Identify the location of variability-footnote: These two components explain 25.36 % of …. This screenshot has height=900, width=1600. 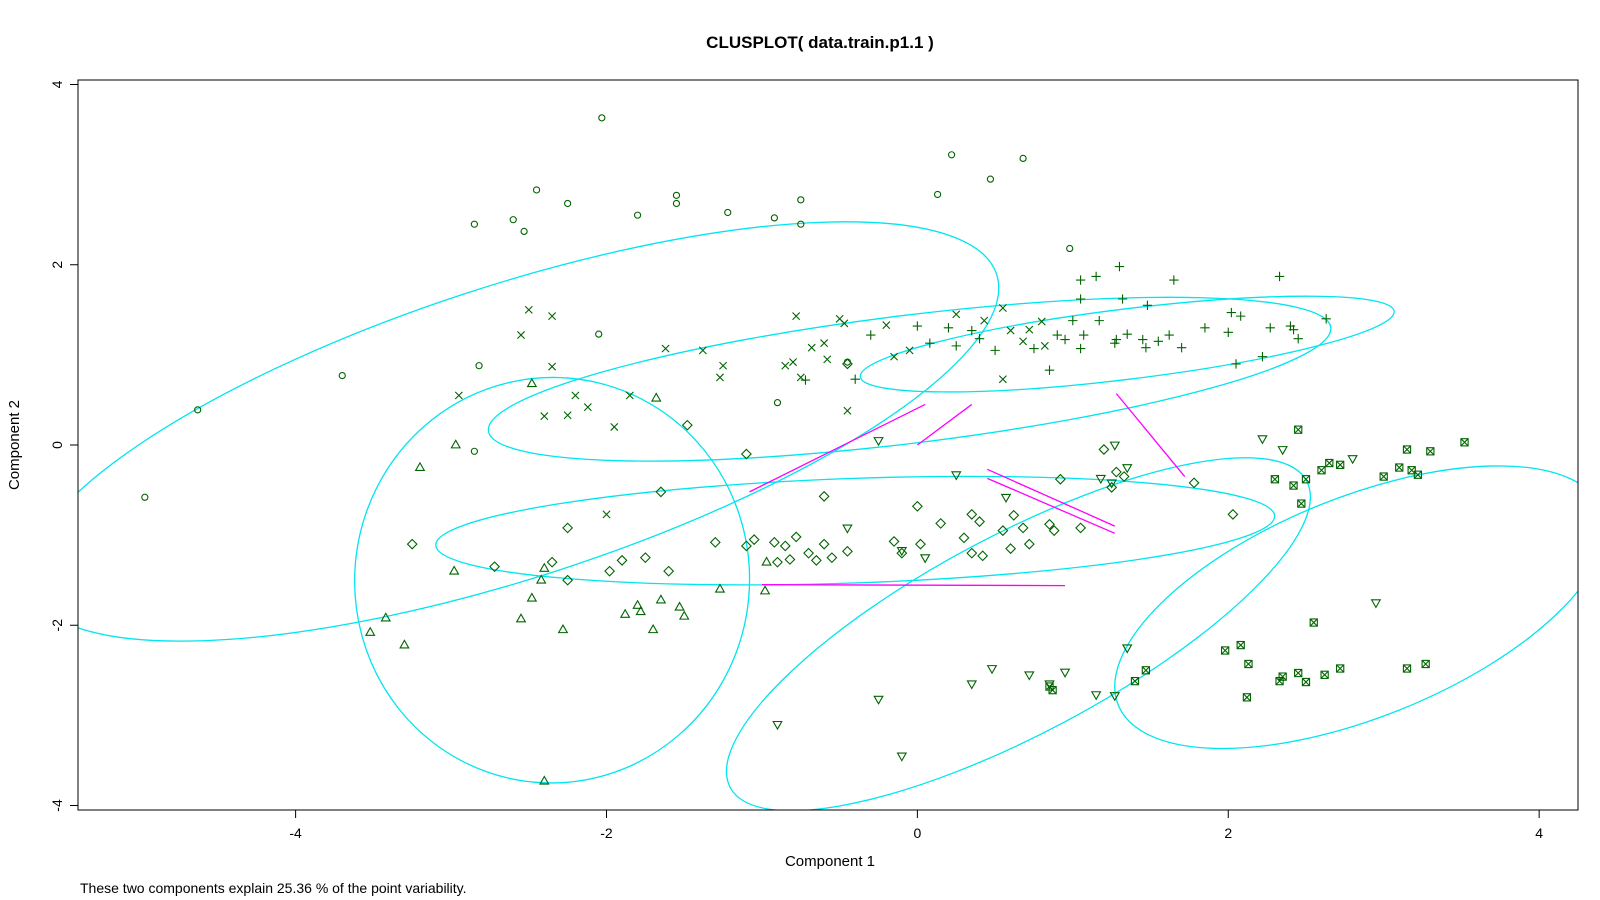
(273, 888).